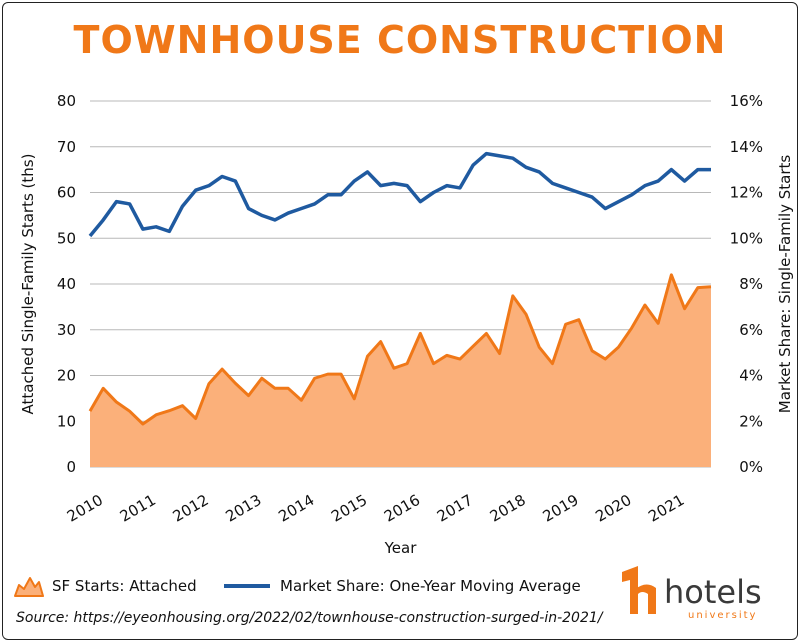  I want to click on y-left-tick-label: 80, so click(66, 101).